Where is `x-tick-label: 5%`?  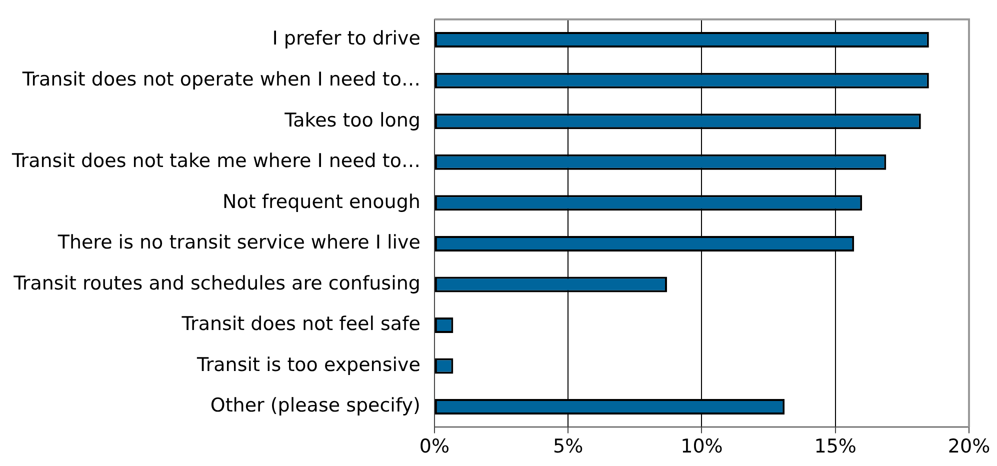
x-tick-label: 5% is located at coordinates (568, 447).